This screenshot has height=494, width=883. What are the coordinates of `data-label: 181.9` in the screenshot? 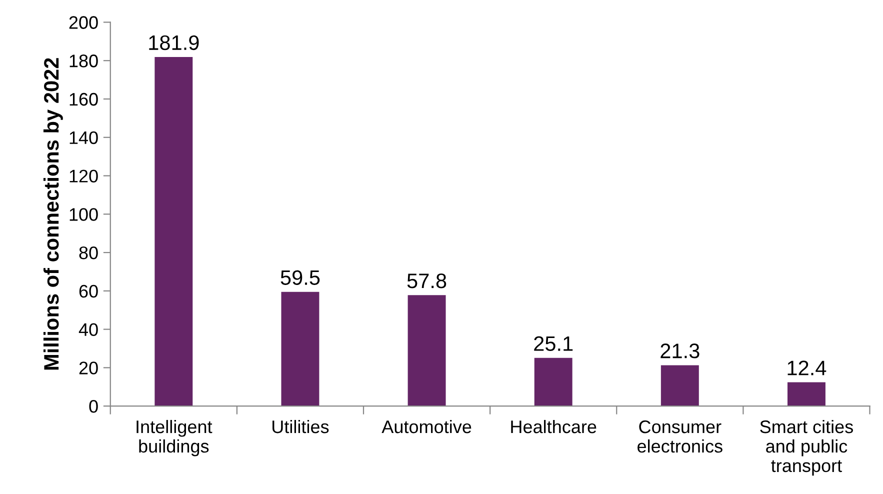 It's located at (174, 42).